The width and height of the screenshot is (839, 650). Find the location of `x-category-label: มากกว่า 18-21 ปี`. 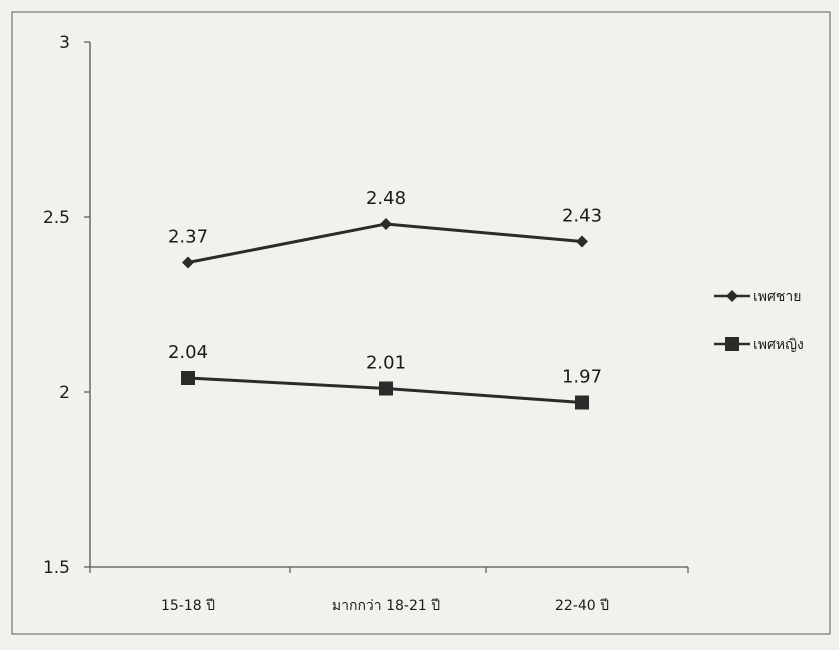

x-category-label: มากกว่า 18-21 ปี is located at coordinates (386, 606).